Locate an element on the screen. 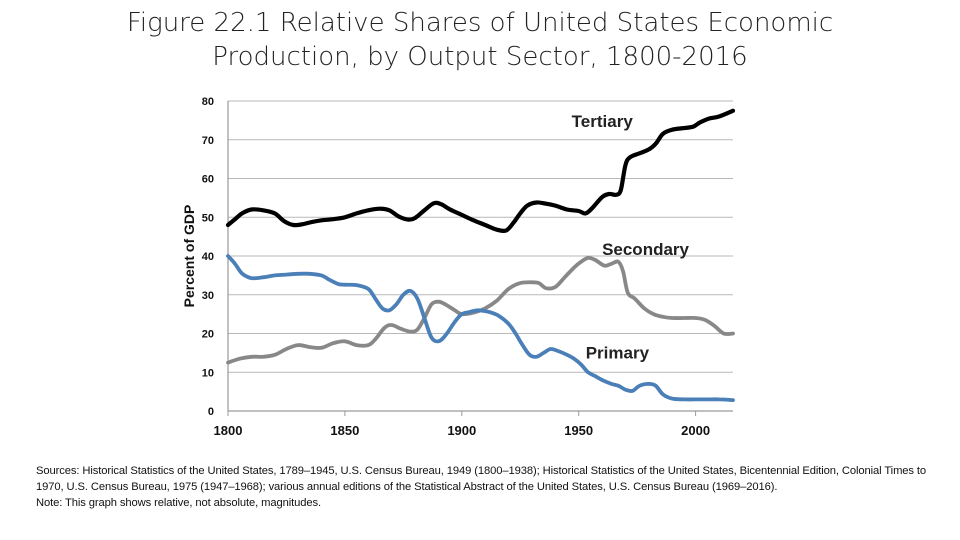 This screenshot has height=540, width=960. chart-title-line-2: Production, by Output Sector, 1800-2016 is located at coordinates (480, 57).